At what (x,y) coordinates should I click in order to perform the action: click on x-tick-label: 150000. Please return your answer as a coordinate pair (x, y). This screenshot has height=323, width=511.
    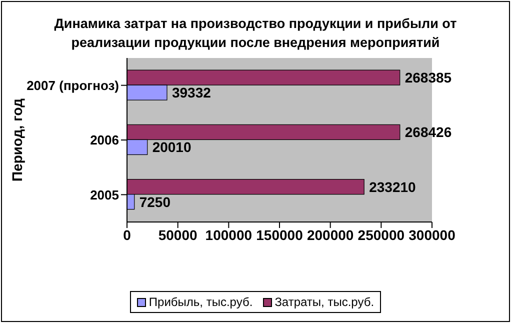
    Looking at the image, I should click on (280, 234).